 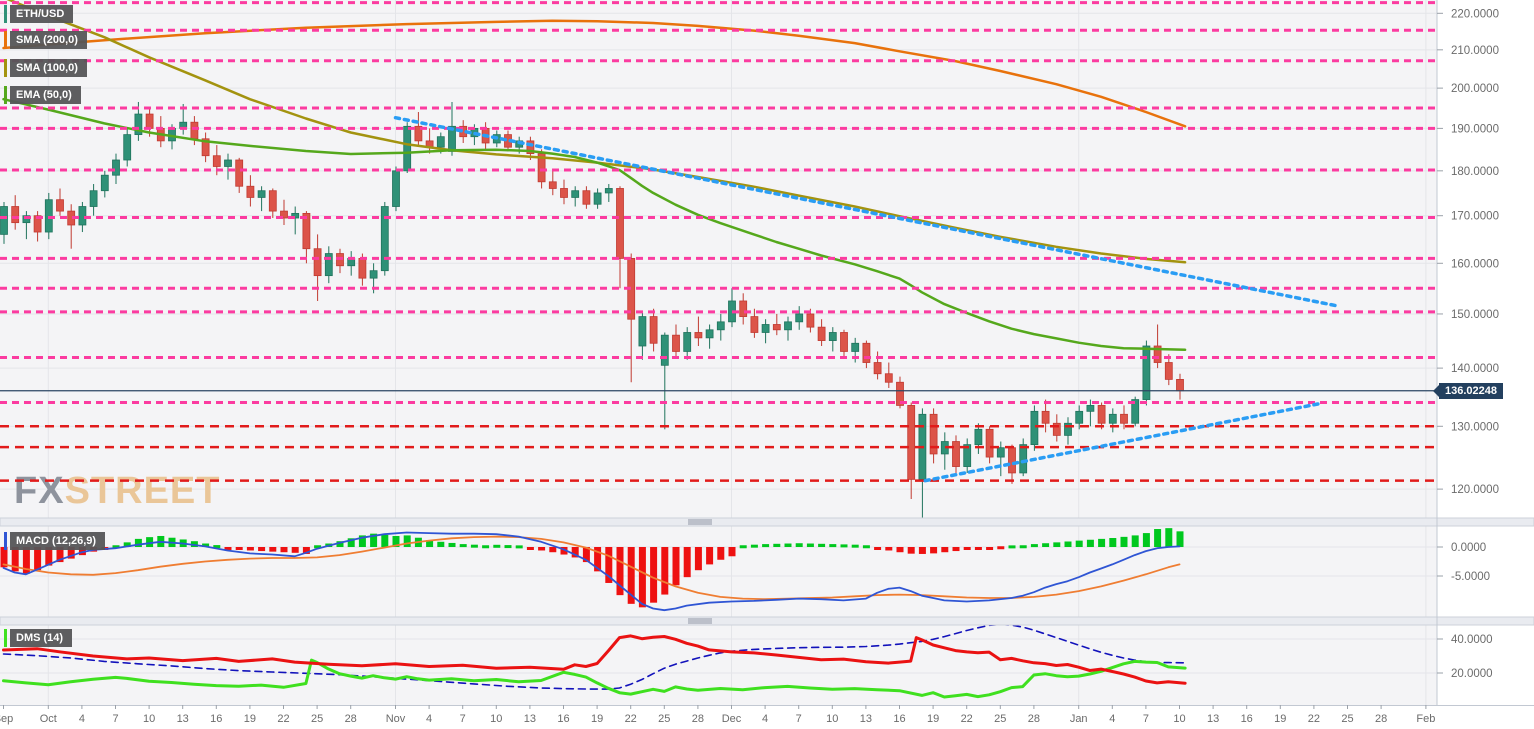 What do you see at coordinates (732, 719) in the screenshot?
I see `x-axis-label: Dec` at bounding box center [732, 719].